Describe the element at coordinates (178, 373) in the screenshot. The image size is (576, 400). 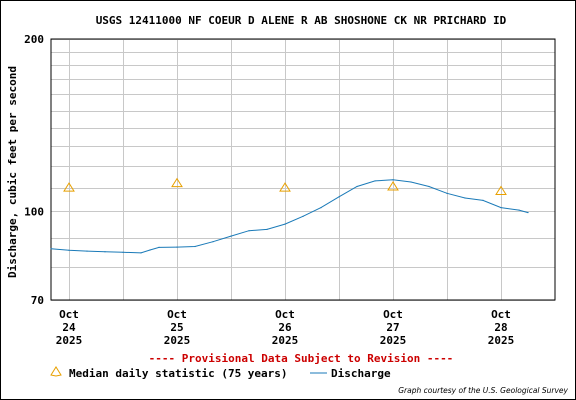
I see `legend-median-label: Median daily statistic (75 years)` at that location.